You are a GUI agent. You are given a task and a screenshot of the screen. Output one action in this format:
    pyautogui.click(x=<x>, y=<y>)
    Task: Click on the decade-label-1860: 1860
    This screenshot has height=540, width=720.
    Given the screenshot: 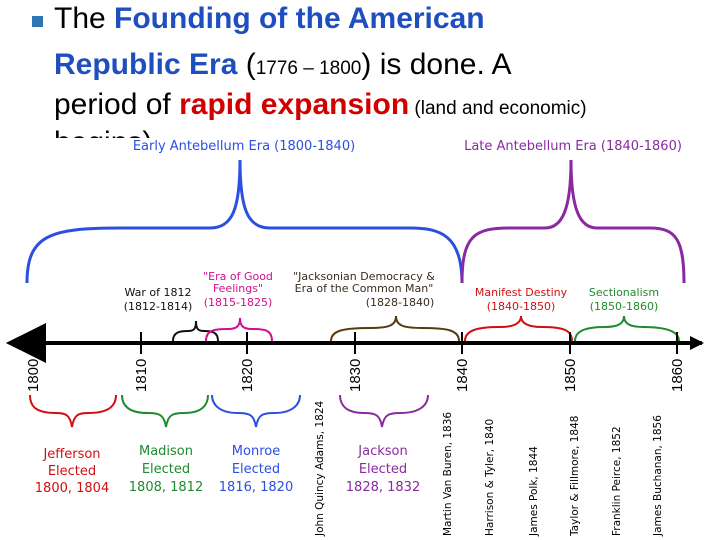 What is the action you would take?
    pyautogui.click(x=677, y=375)
    